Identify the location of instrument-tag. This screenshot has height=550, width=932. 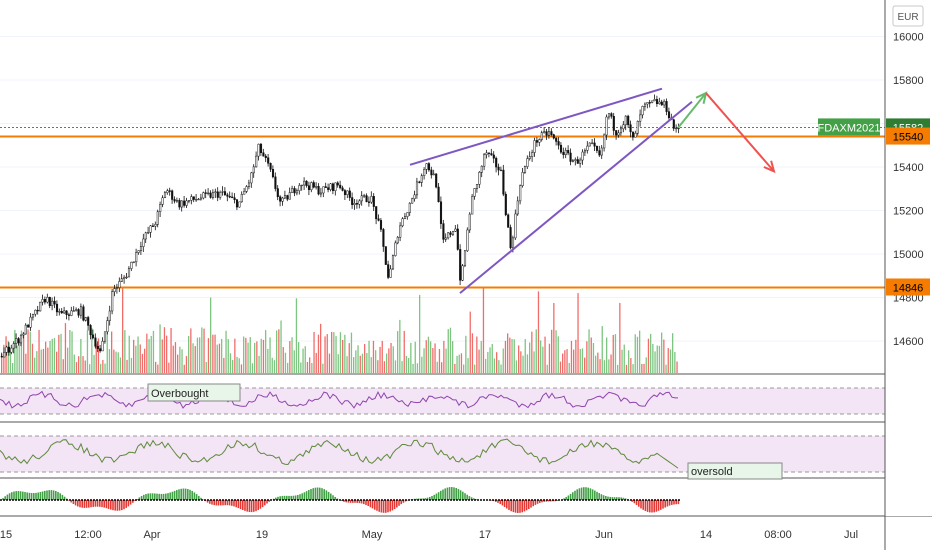
(849, 127).